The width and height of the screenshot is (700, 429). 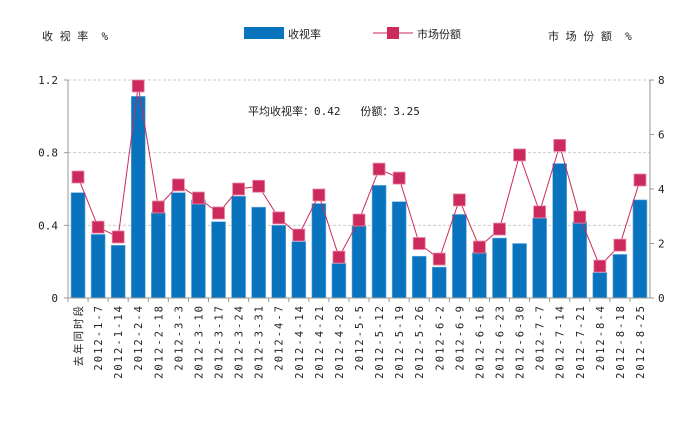 I want to click on x-tick-label: 2012-7-7, so click(x=541, y=337).